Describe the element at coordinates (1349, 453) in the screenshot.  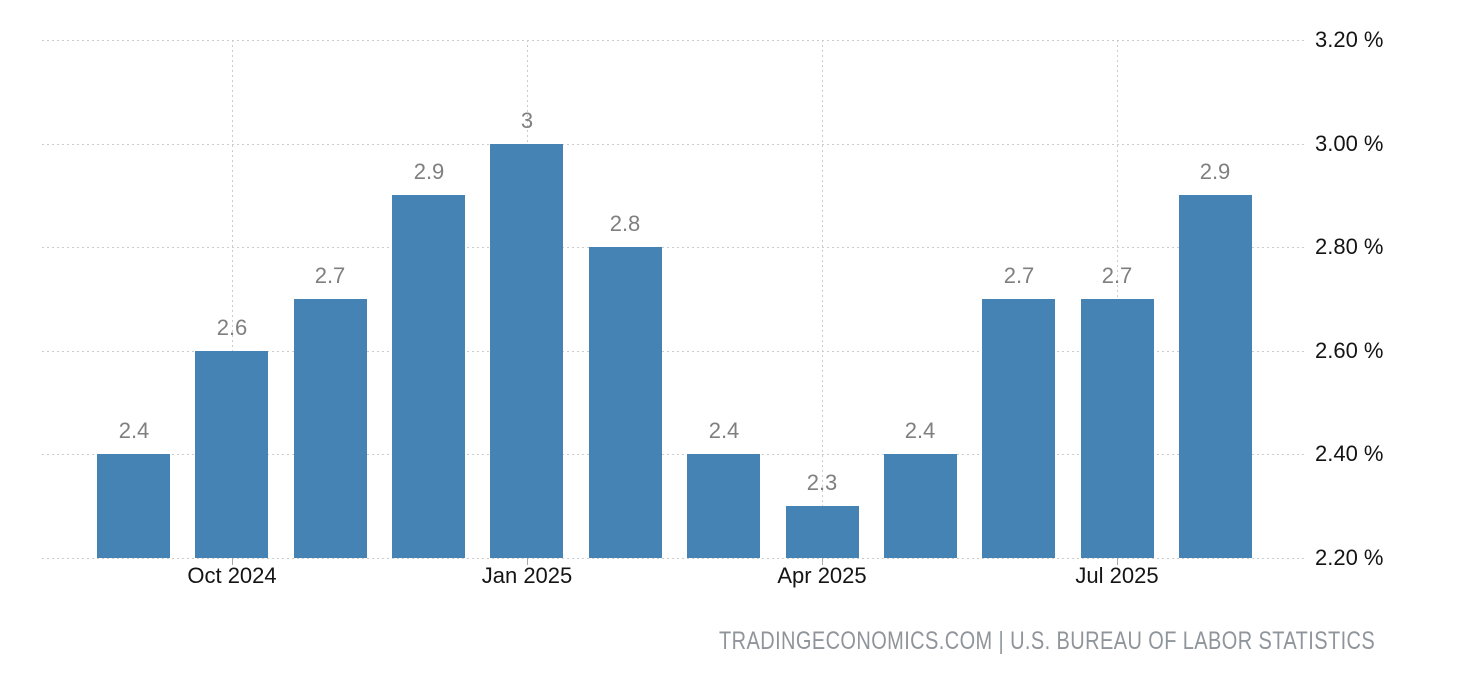
I see `y-axis-label: 2.40 %` at that location.